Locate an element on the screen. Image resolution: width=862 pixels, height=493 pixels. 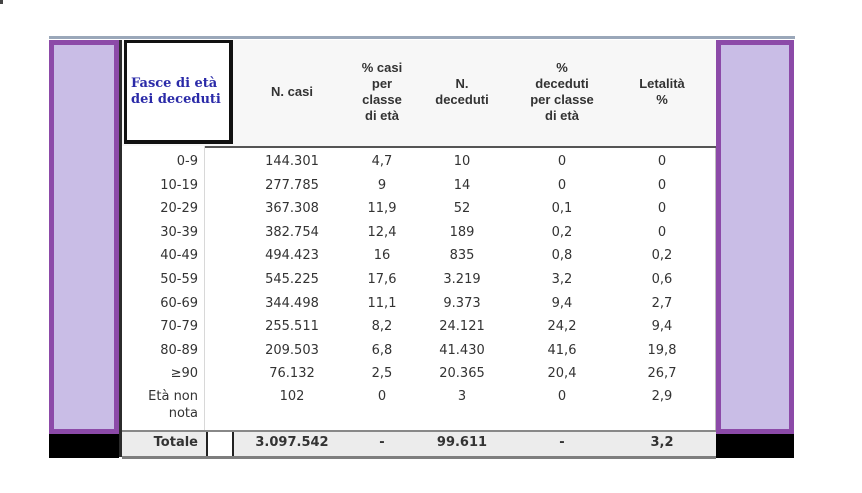
pct-cases-cell: 12,4 is located at coordinates (382, 232).